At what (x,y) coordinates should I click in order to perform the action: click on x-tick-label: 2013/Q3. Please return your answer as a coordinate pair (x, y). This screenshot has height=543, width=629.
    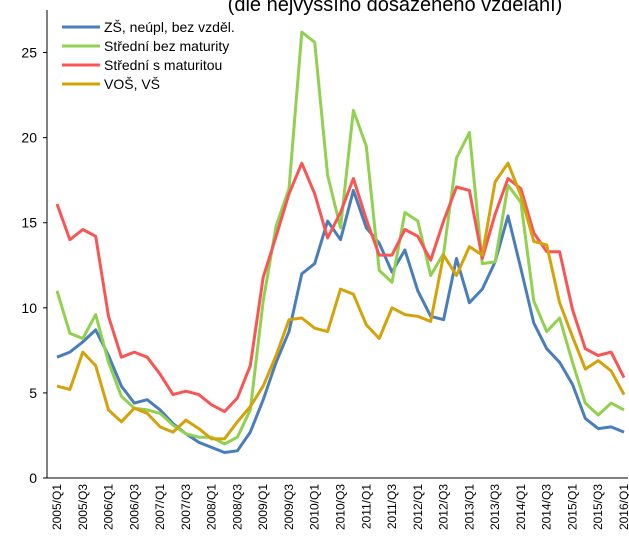
    Looking at the image, I should click on (495, 507).